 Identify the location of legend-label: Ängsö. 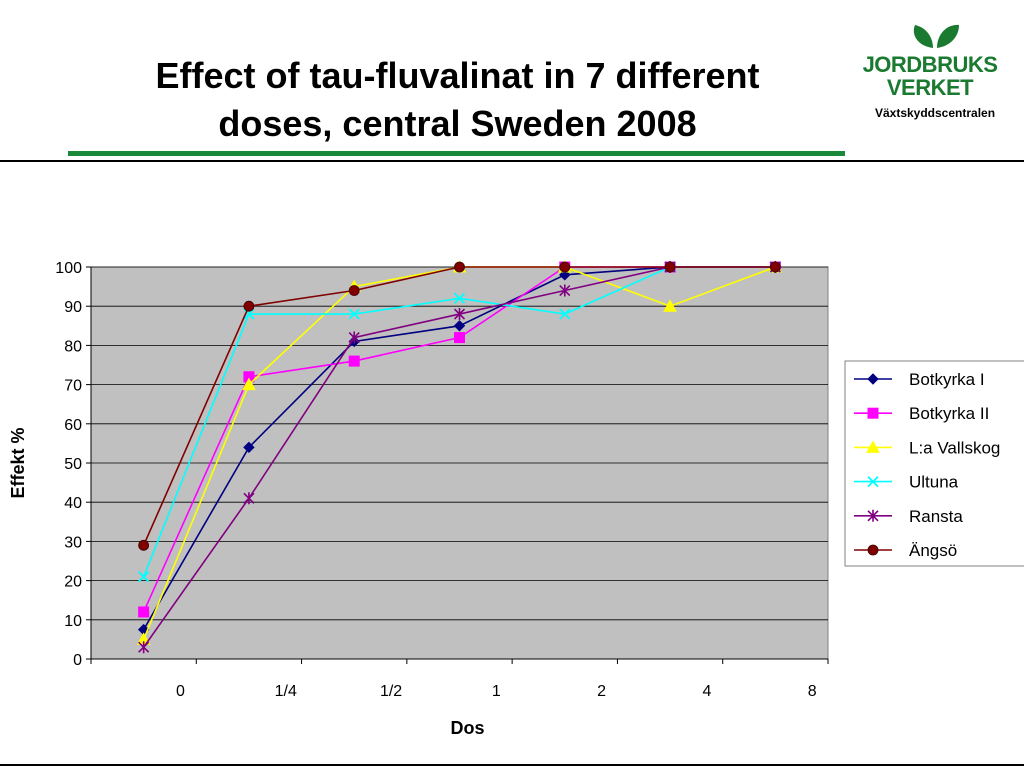
(933, 550).